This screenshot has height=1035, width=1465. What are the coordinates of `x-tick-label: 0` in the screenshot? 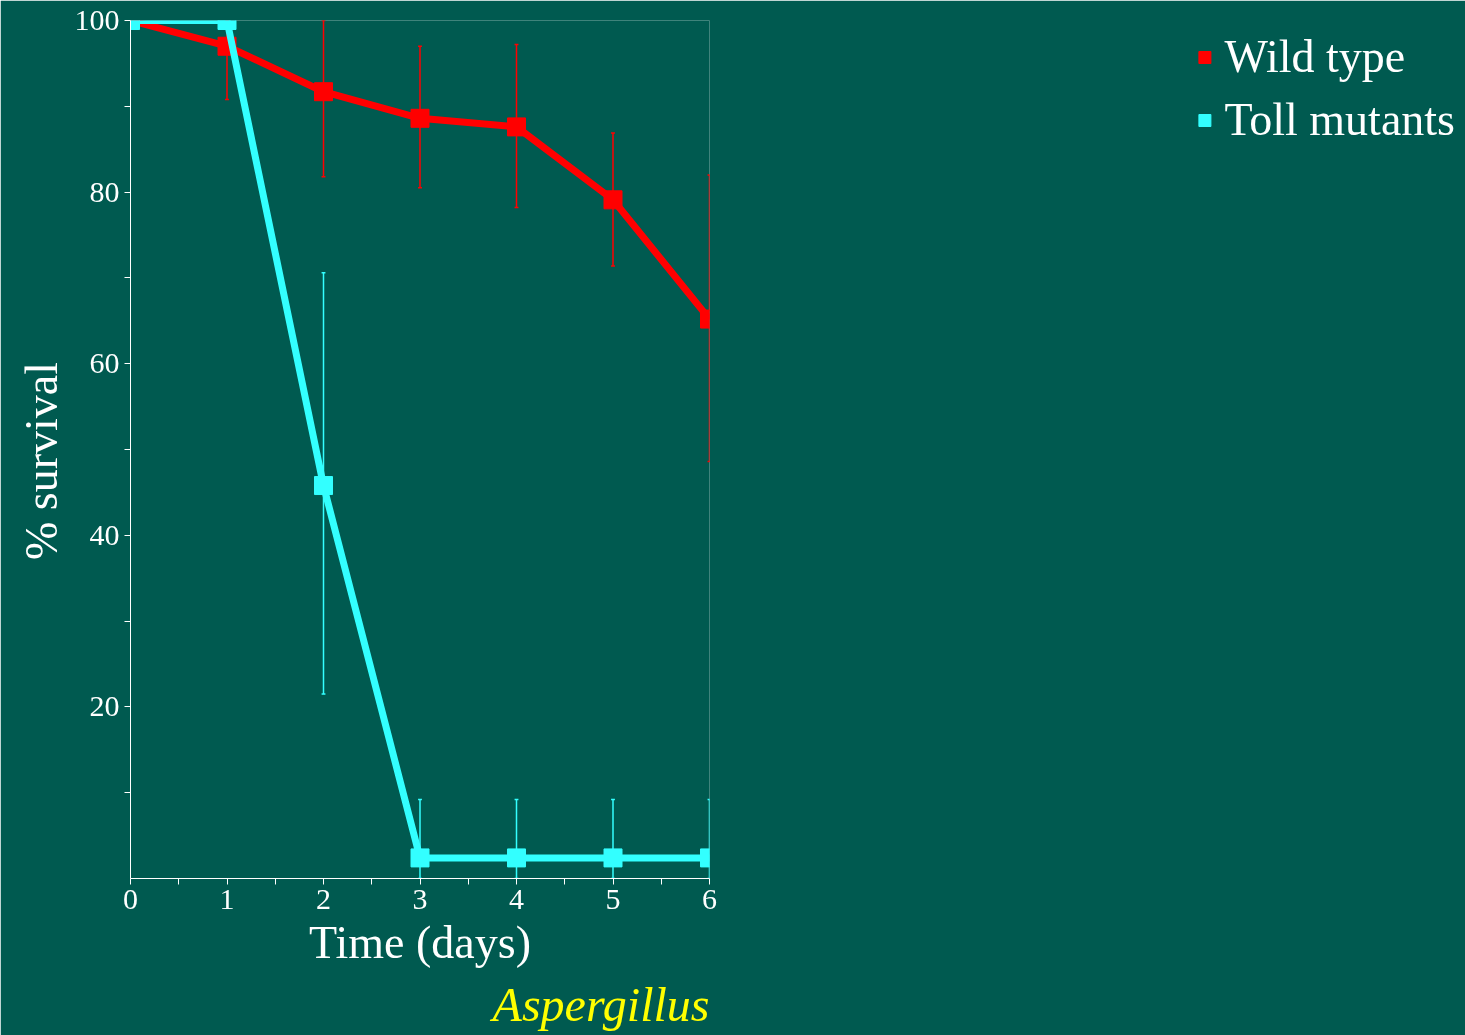 It's located at (130, 898).